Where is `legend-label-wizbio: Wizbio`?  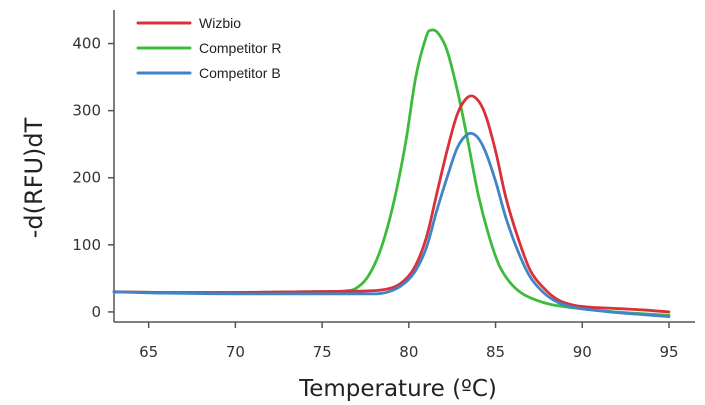
legend-label-wizbio: Wizbio is located at coordinates (220, 23).